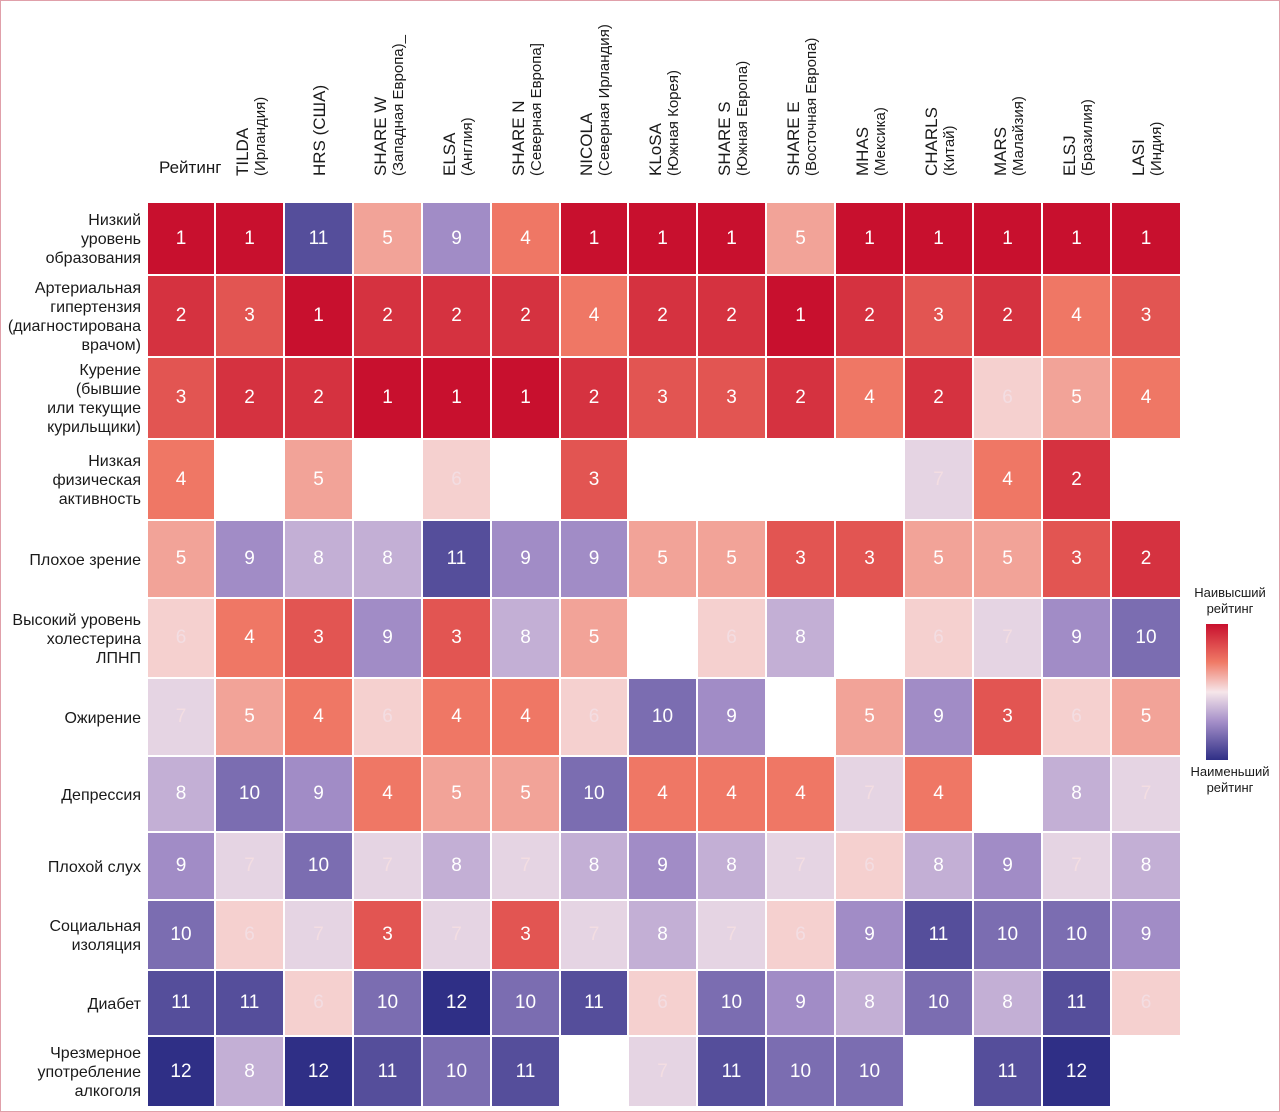 This screenshot has width=1280, height=1112. Describe the element at coordinates (380, 136) in the screenshot. I see `column-header-name: SHARE W` at that location.